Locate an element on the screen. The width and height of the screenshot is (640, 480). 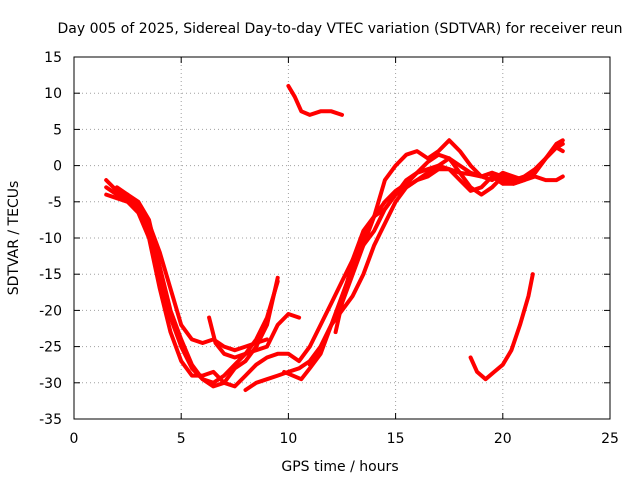
y-tick-label: -15 is located at coordinates (50, 275).